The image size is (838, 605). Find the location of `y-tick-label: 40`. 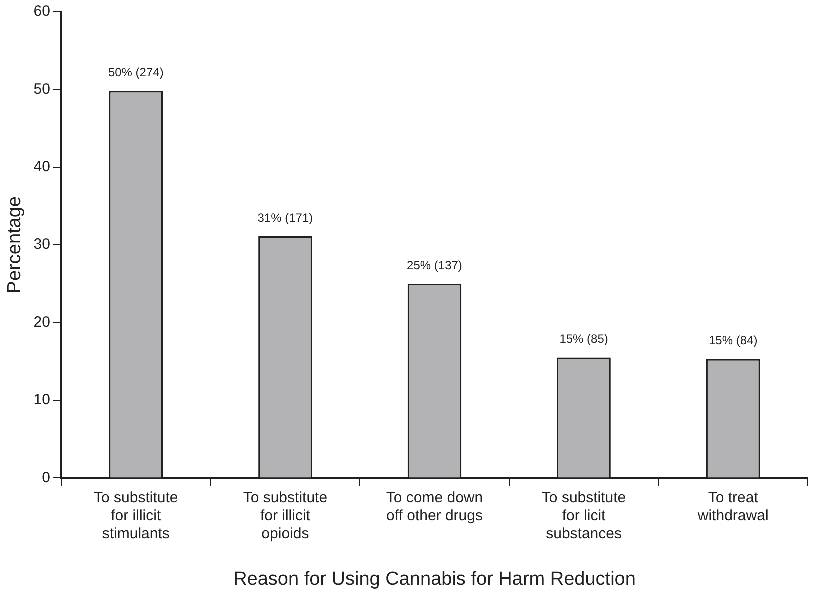

y-tick-label: 40 is located at coordinates (42, 167).